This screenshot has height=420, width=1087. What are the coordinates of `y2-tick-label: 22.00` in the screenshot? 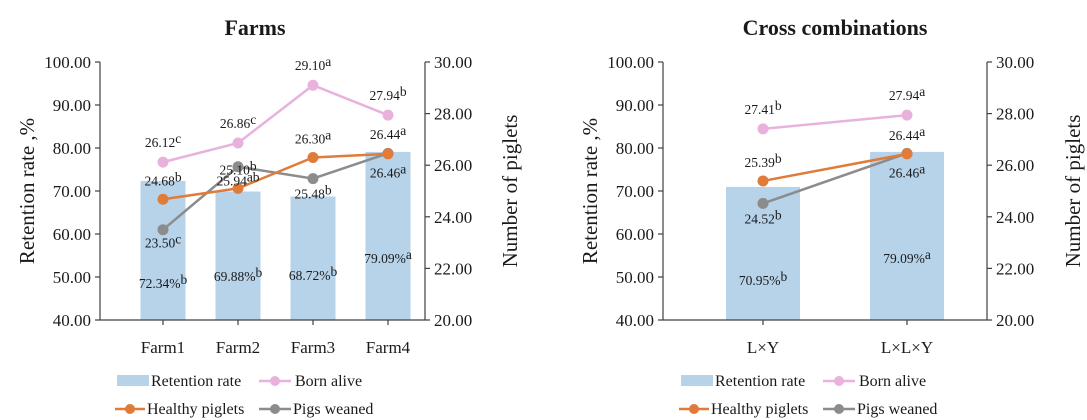 It's located at (1015, 268).